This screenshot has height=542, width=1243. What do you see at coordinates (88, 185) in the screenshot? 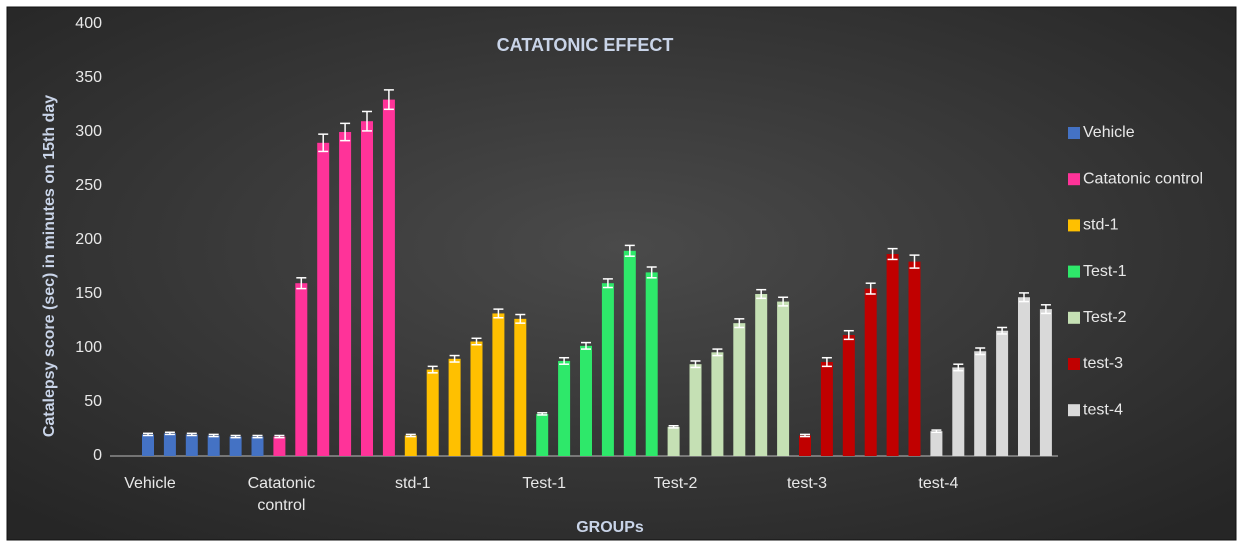
I see `y-tick-label: 250` at bounding box center [88, 185].